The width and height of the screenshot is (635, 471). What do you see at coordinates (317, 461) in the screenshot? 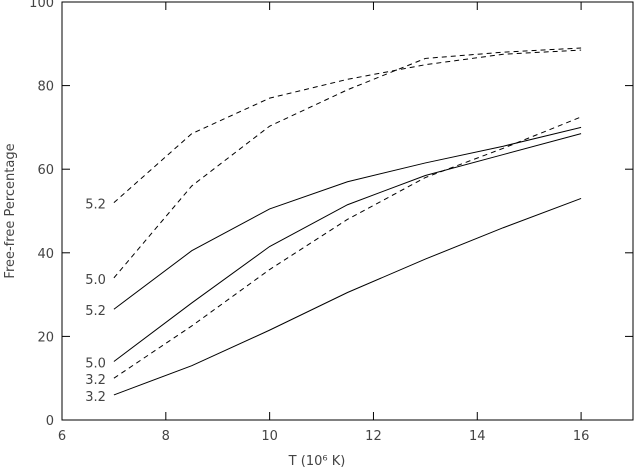
I see `x-axis-label: T (10⁶ K)` at bounding box center [317, 461].